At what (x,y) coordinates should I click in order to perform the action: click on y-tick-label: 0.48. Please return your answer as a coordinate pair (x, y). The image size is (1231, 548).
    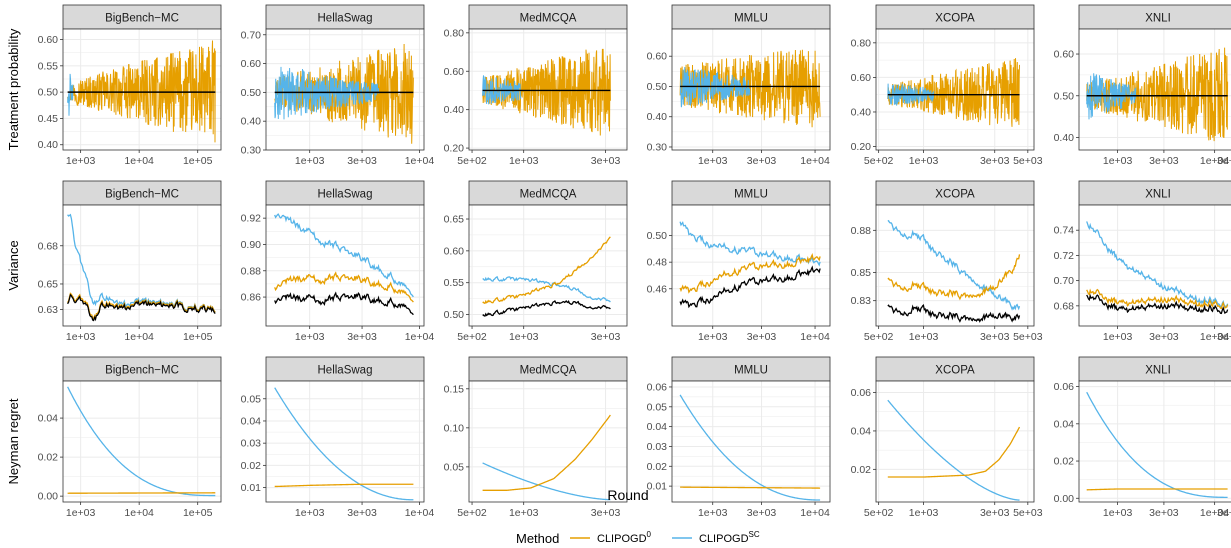
    Looking at the image, I should click on (657, 263).